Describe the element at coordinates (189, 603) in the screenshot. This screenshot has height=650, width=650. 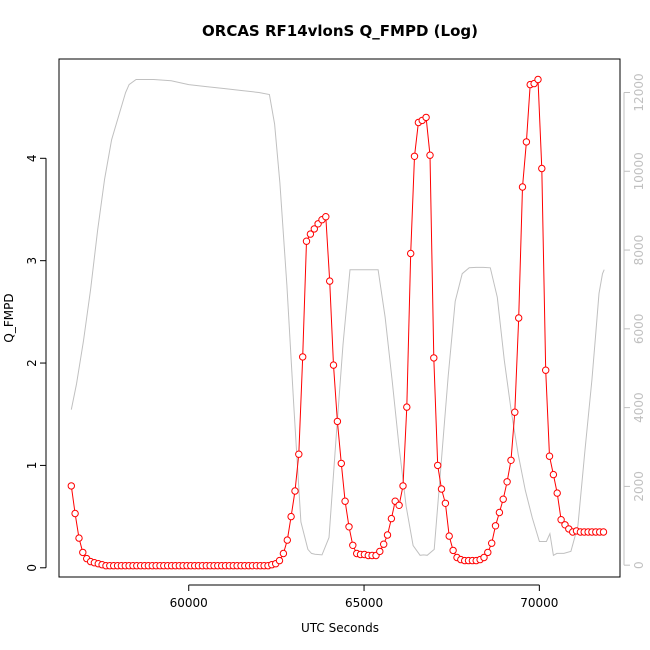
I see `x-tick-label: 60000` at that location.